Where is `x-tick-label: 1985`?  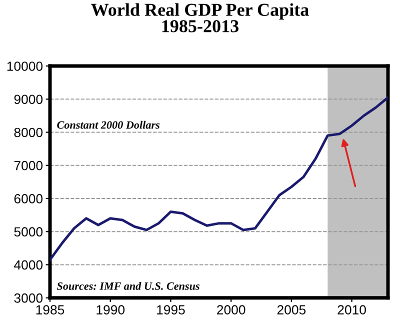
x-tick-label: 1985 is located at coordinates (50, 309).